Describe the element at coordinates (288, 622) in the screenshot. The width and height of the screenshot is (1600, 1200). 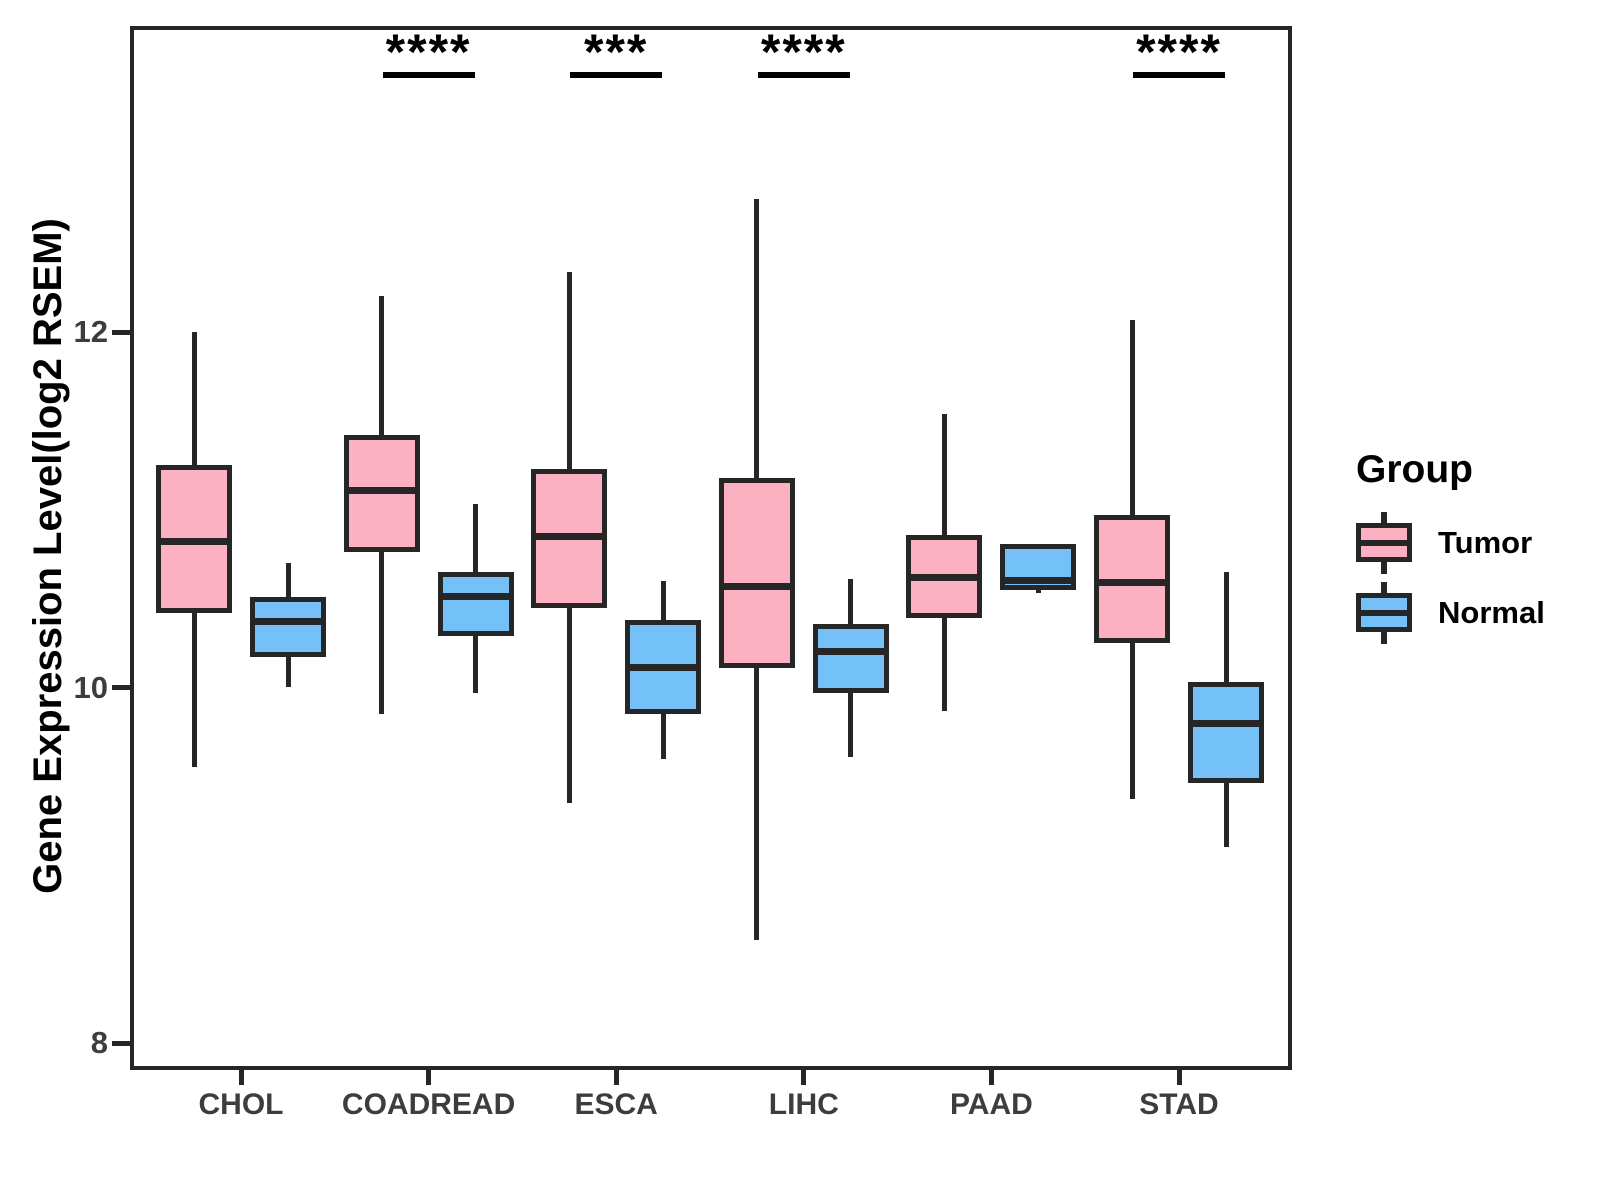
I see `median-normal-chol` at that location.